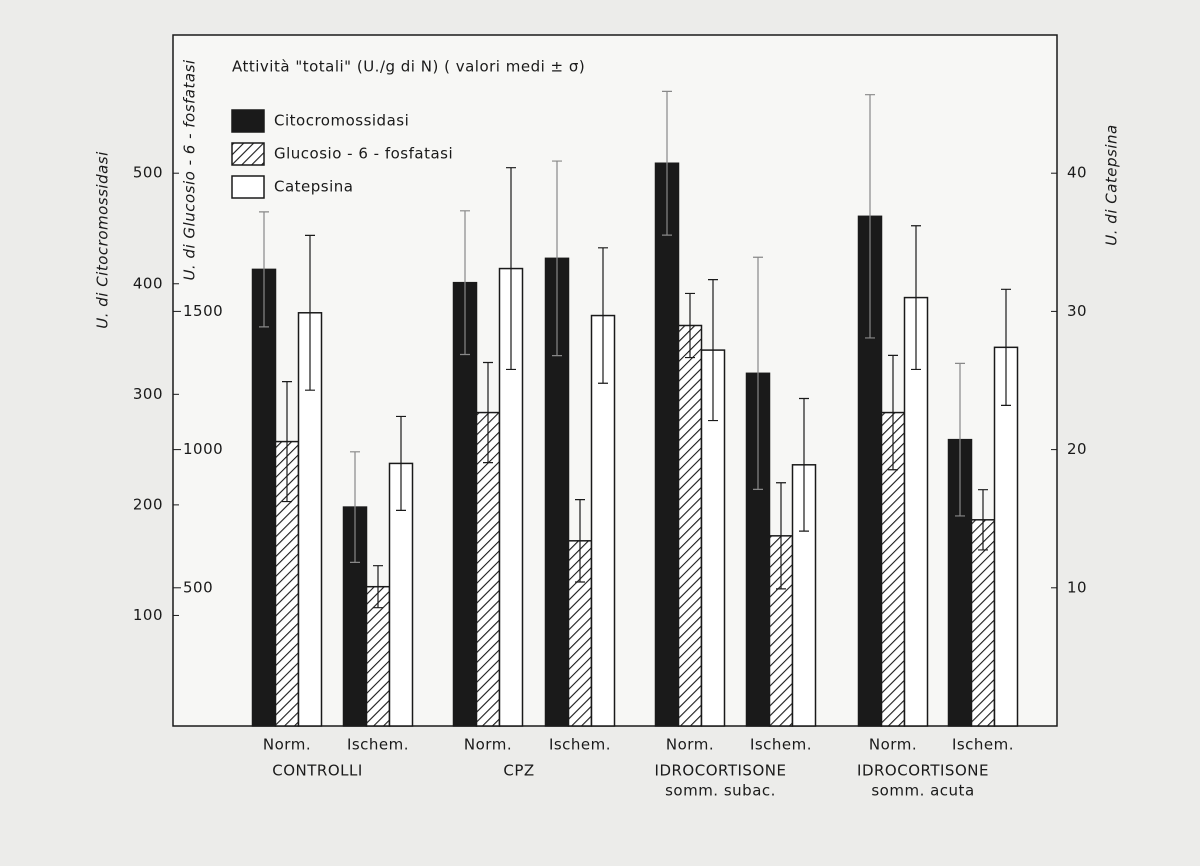 The image size is (1200, 866). I want to click on y2-axis-label: U. di Glucosio - 6 - fosfatasi, so click(190, 169).